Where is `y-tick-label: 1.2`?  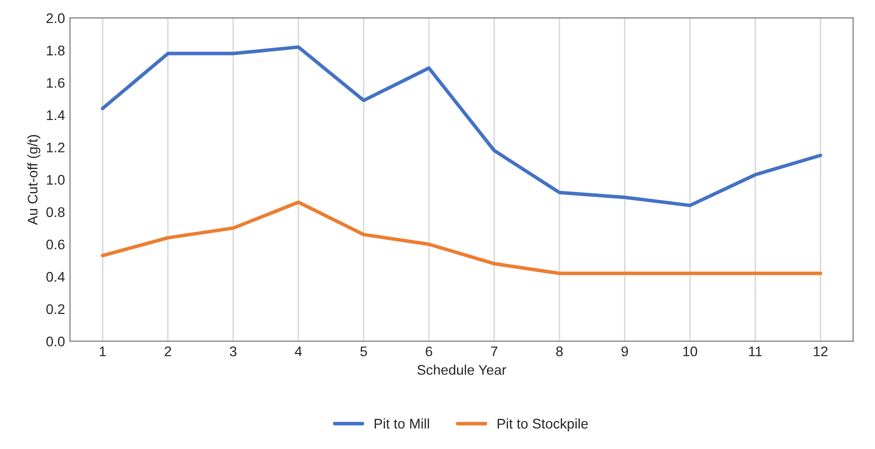 y-tick-label: 1.2 is located at coordinates (55, 147).